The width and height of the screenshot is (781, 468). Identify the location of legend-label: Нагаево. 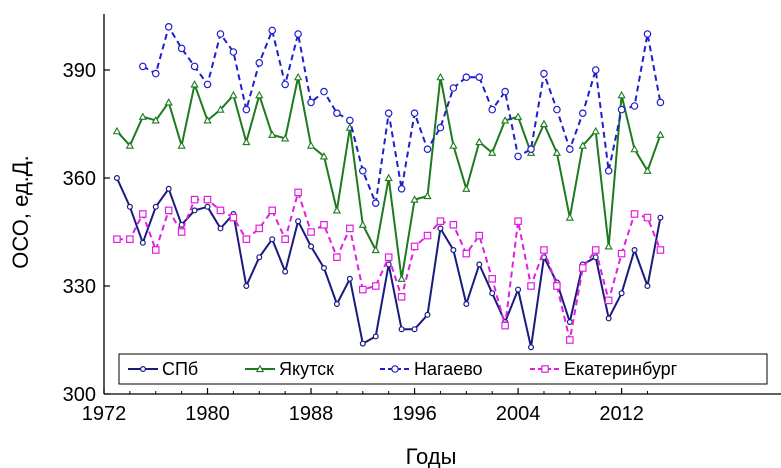
(448, 369).